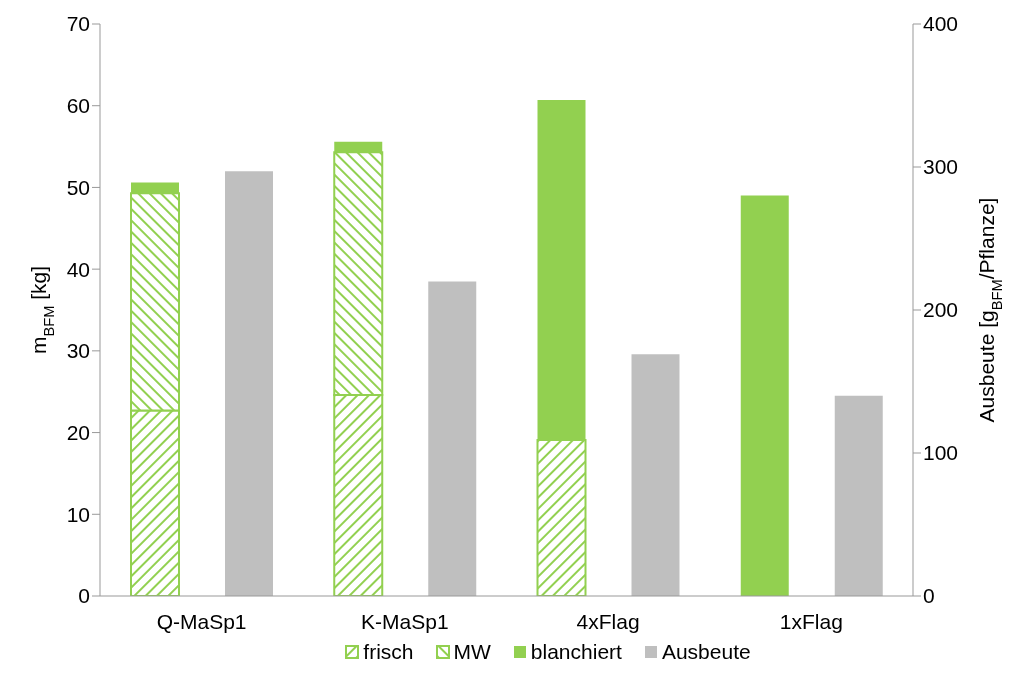 Image resolution: width=1025 pixels, height=677 pixels. Describe the element at coordinates (78, 433) in the screenshot. I see `y-tick-label: 20` at that location.